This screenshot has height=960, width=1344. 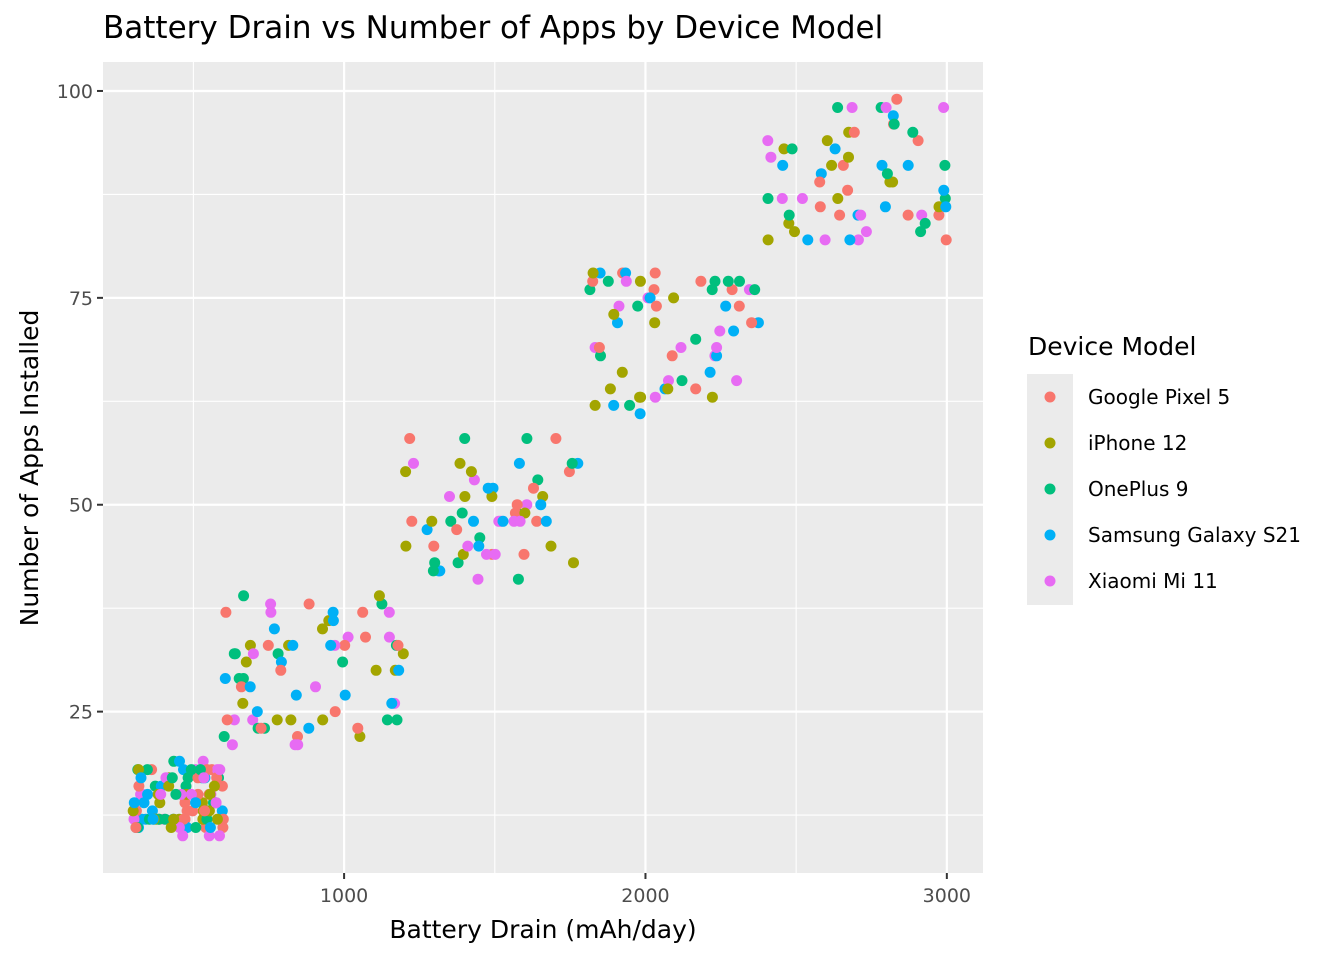 What do you see at coordinates (1131, 581) in the screenshot?
I see `legend-item-xiaomi-mi-11: Xiaomi Mi 11` at bounding box center [1131, 581].